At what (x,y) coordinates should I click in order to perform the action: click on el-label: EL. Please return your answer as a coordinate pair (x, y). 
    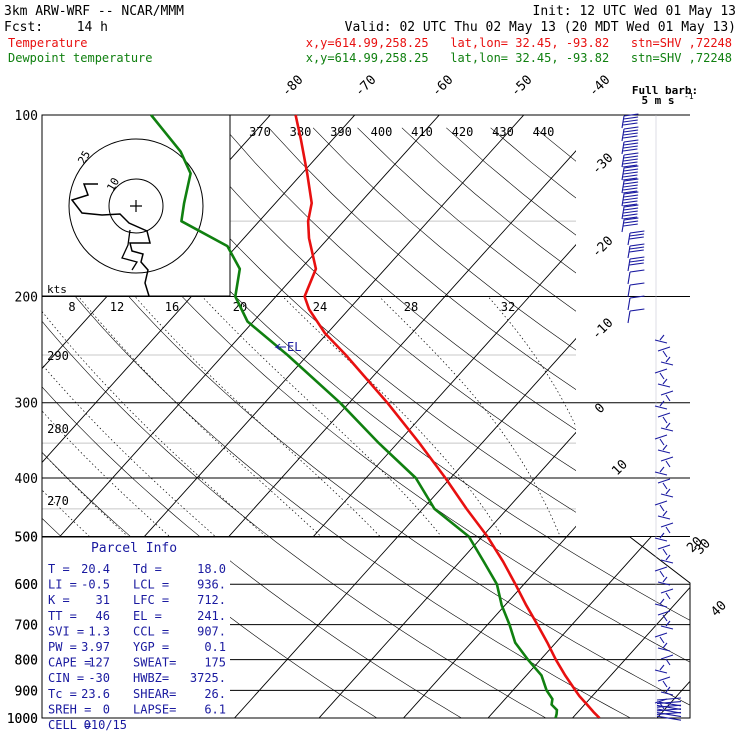
    Looking at the image, I should click on (294, 347).